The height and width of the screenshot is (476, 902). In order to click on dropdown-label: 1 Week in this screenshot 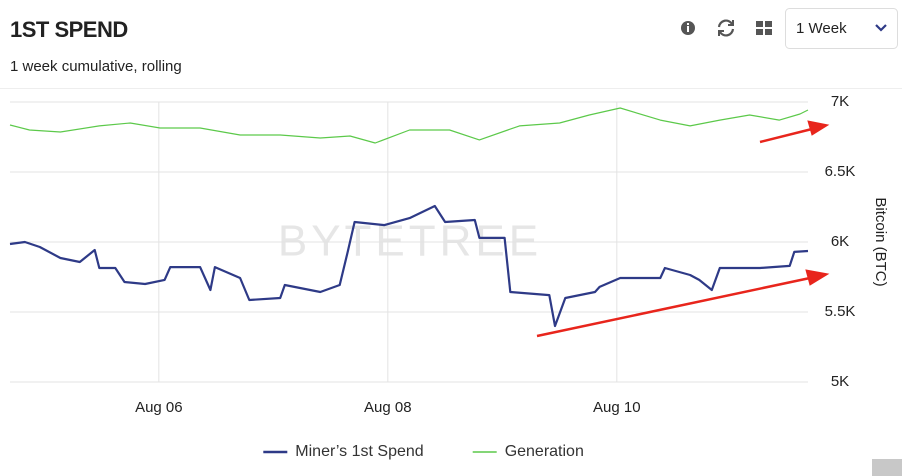, I will do `click(821, 28)`.